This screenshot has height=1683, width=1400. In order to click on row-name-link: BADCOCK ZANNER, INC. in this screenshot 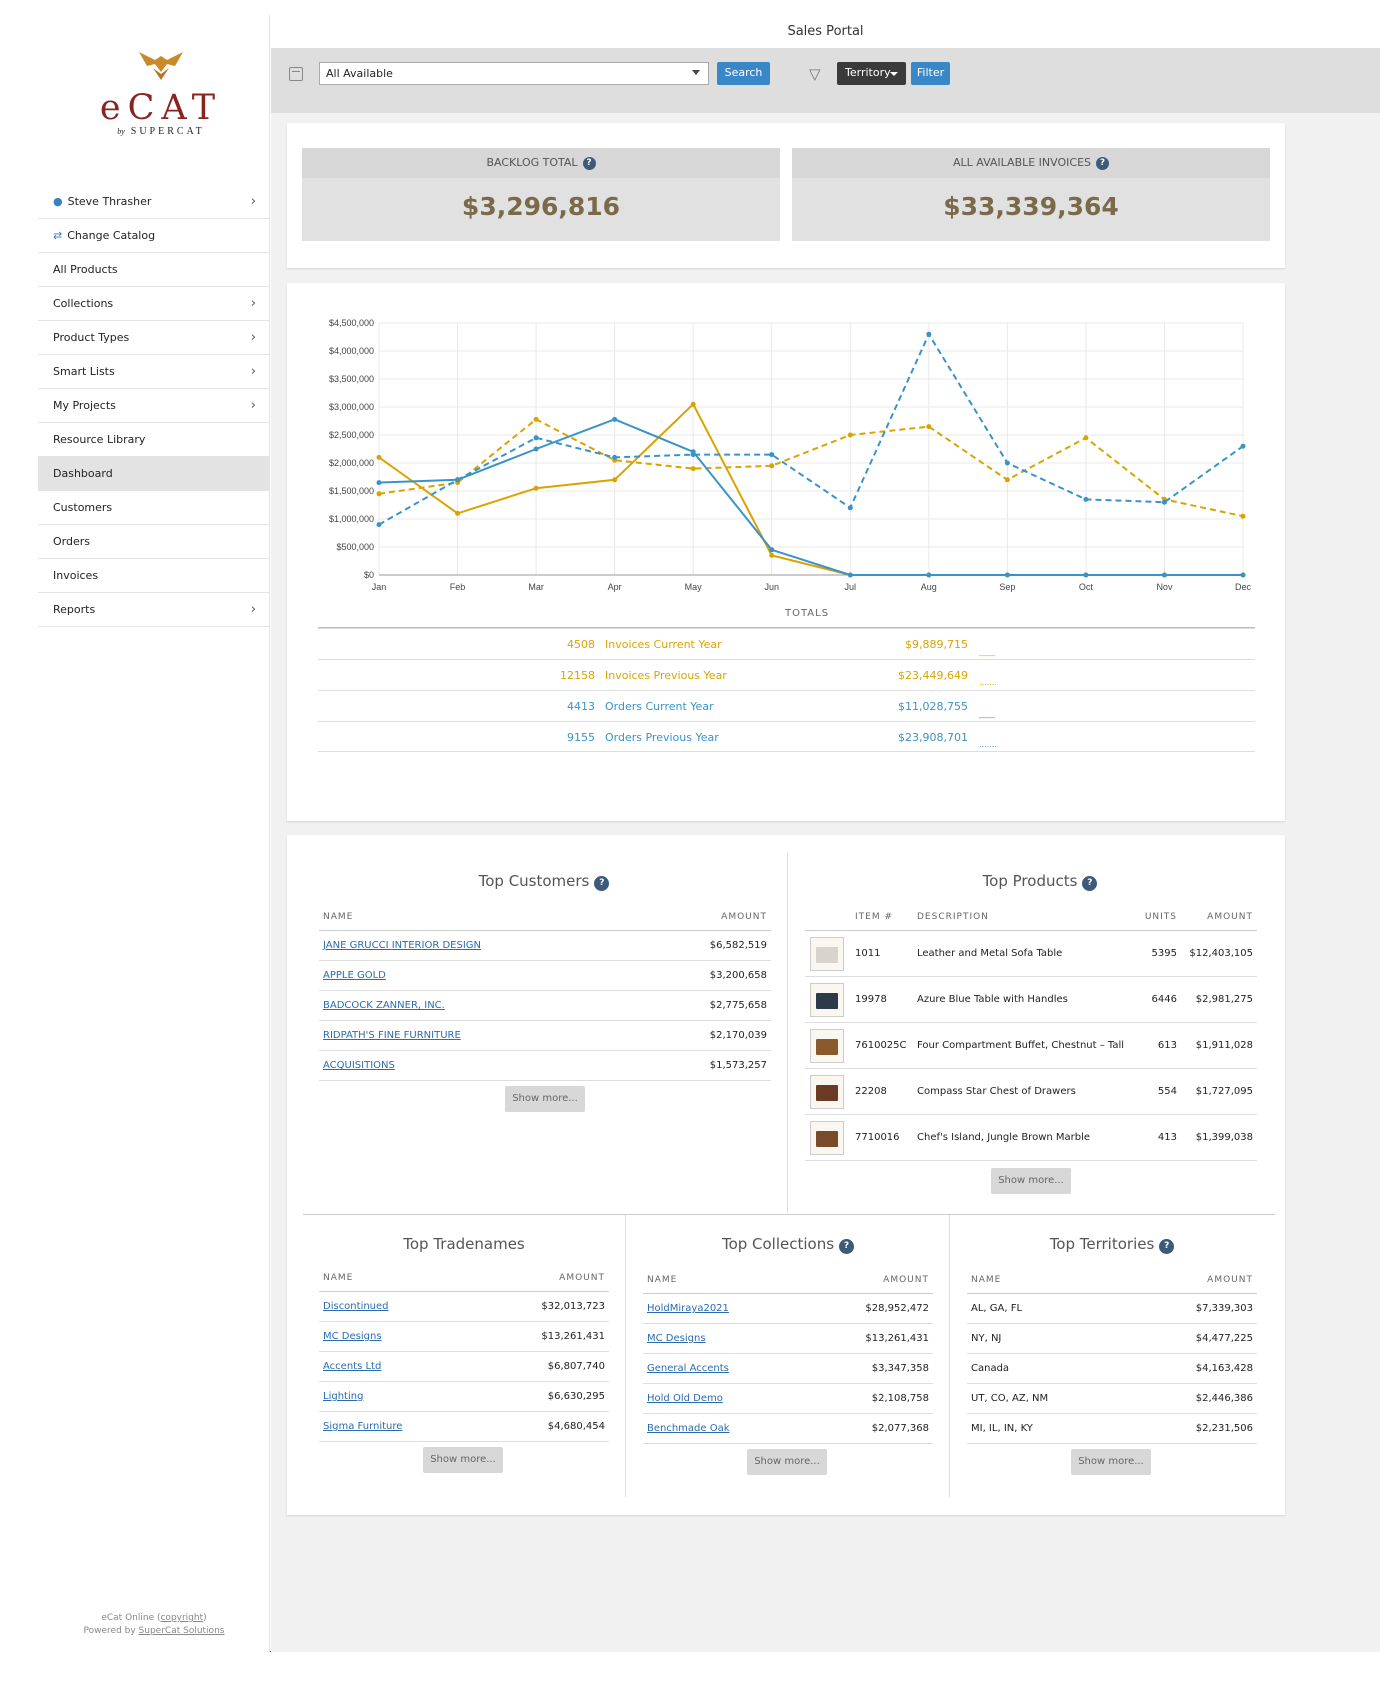, I will do `click(384, 1005)`.